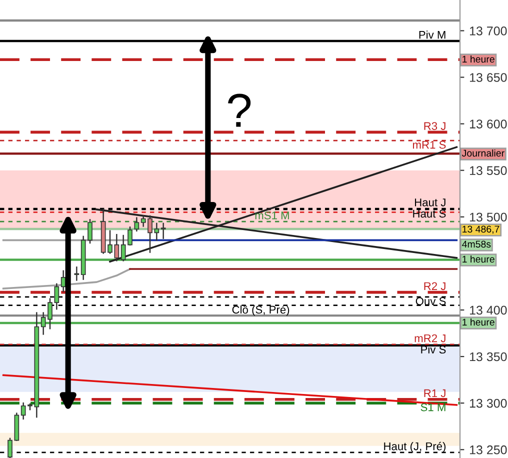 The width and height of the screenshot is (508, 458). I want to click on y-tick-label: 13 600, so click(488, 124).